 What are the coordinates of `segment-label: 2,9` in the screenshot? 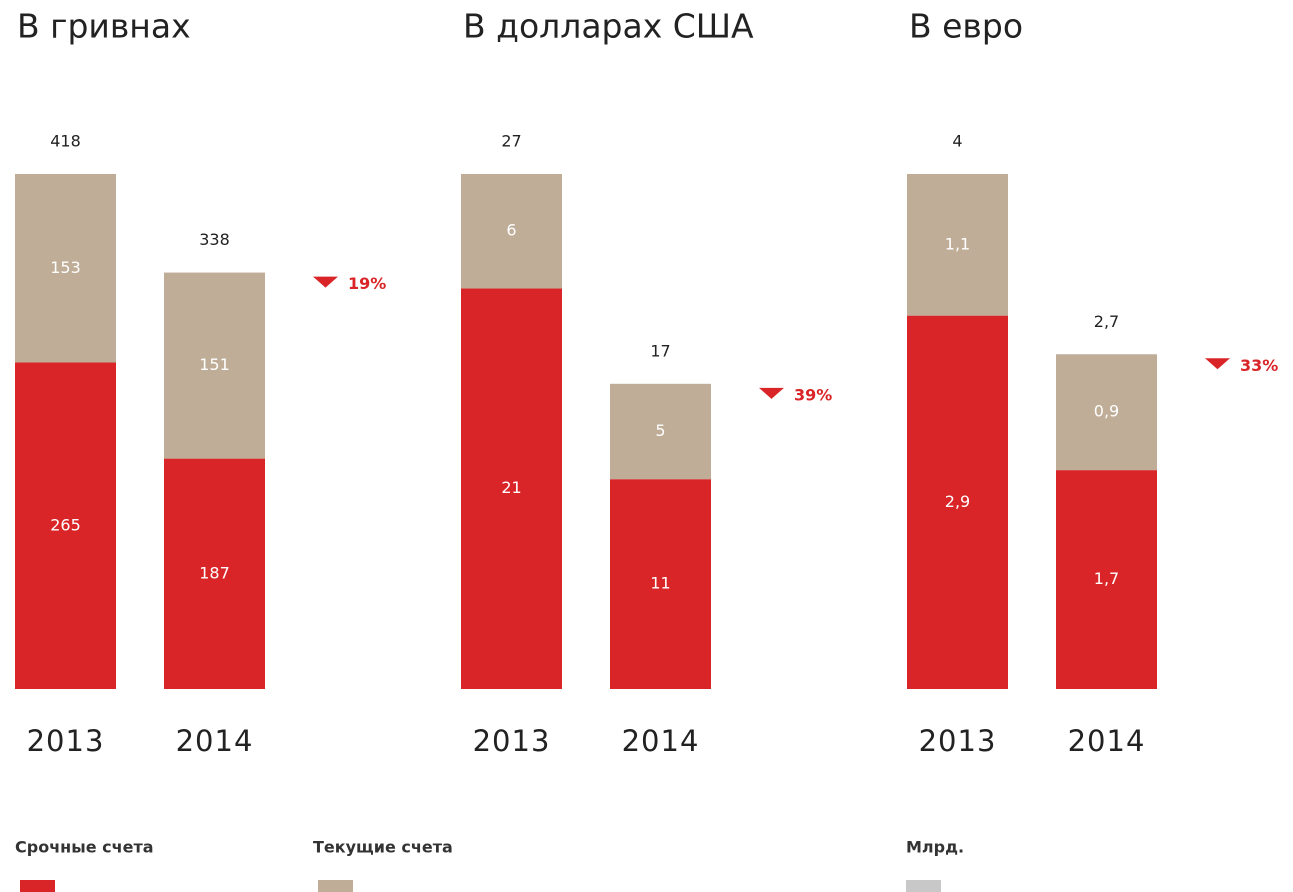 It's located at (957, 501).